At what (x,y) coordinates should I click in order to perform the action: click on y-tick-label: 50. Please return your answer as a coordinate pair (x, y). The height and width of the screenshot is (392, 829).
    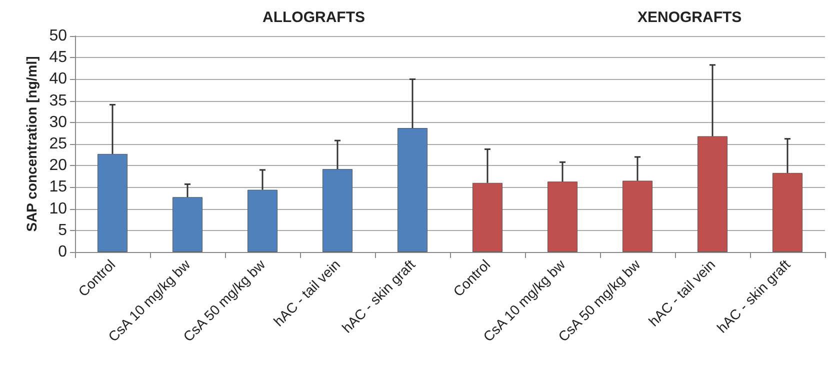
    Looking at the image, I should click on (58, 36).